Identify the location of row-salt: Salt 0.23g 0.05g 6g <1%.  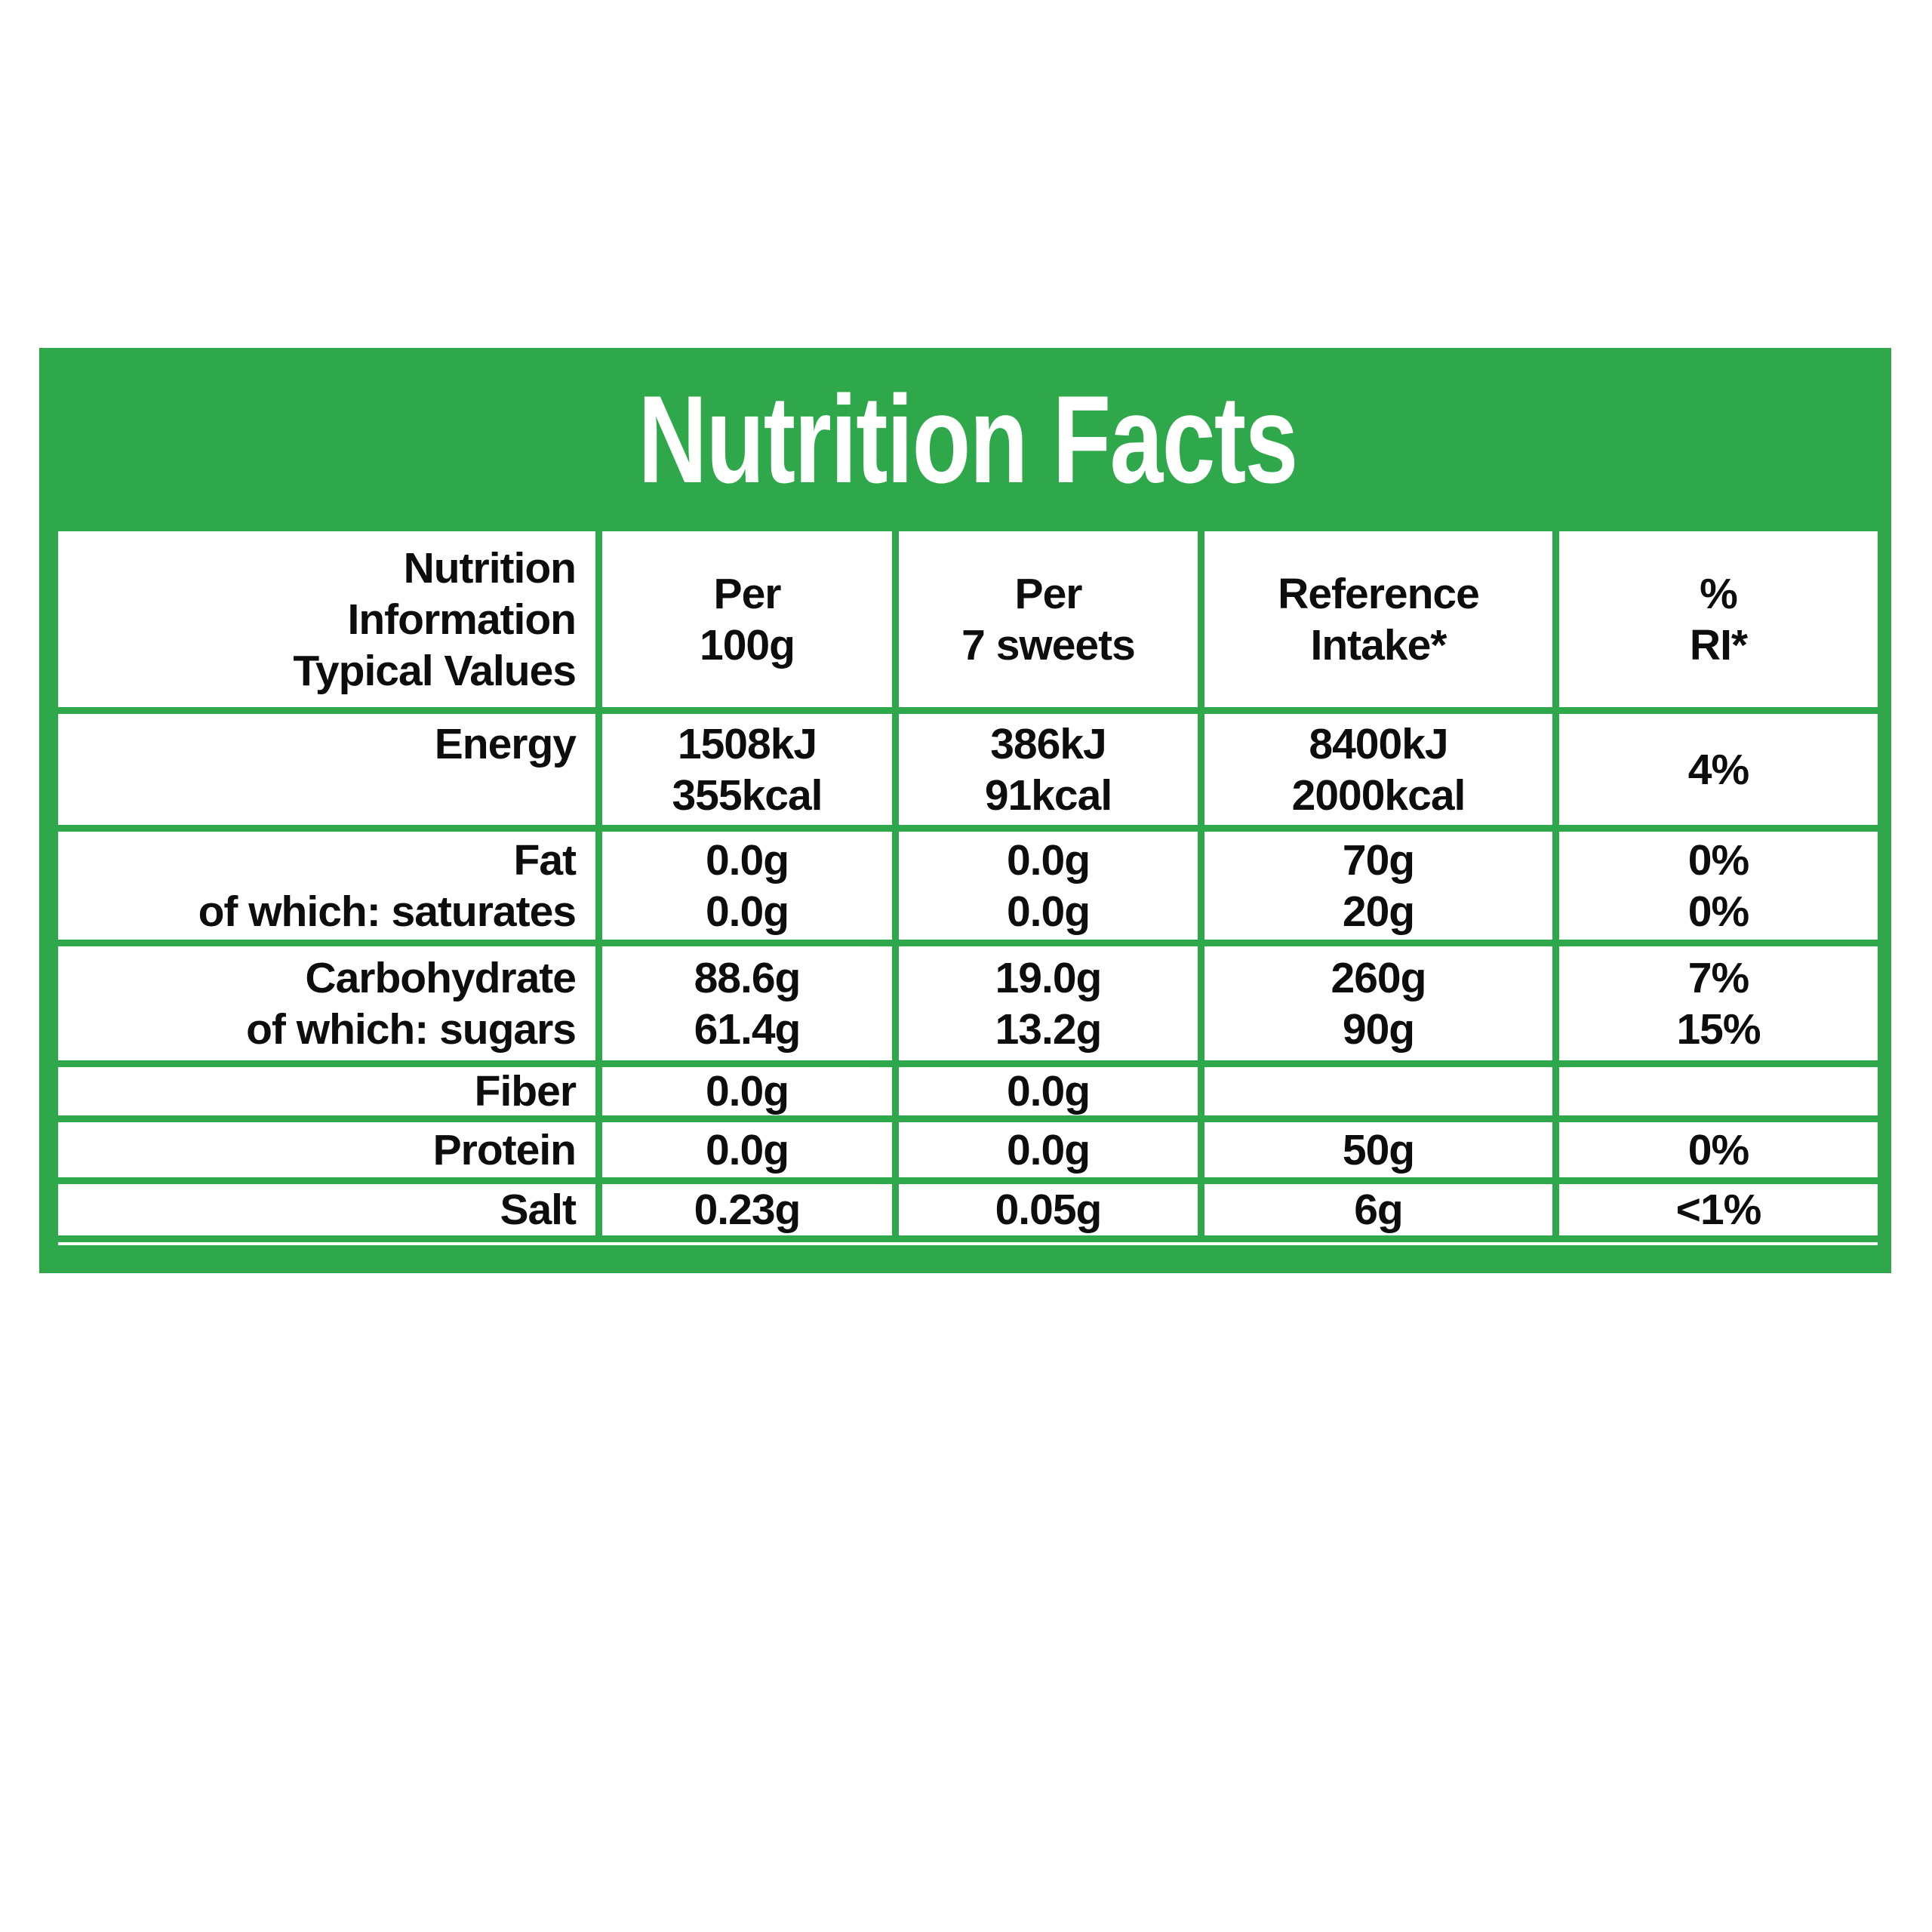
(968, 1209).